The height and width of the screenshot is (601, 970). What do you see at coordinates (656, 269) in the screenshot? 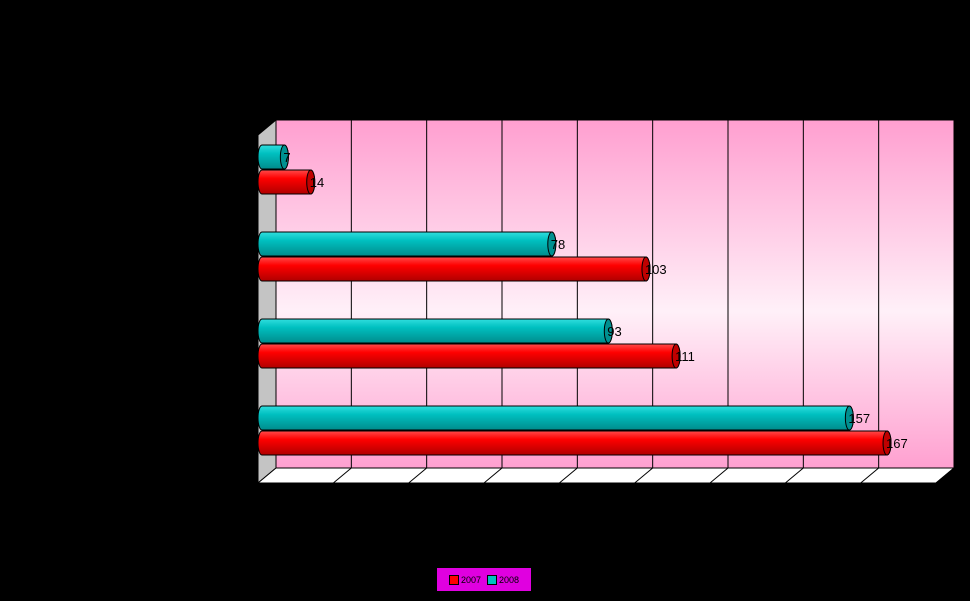
I see `data-label-2007: 103` at bounding box center [656, 269].